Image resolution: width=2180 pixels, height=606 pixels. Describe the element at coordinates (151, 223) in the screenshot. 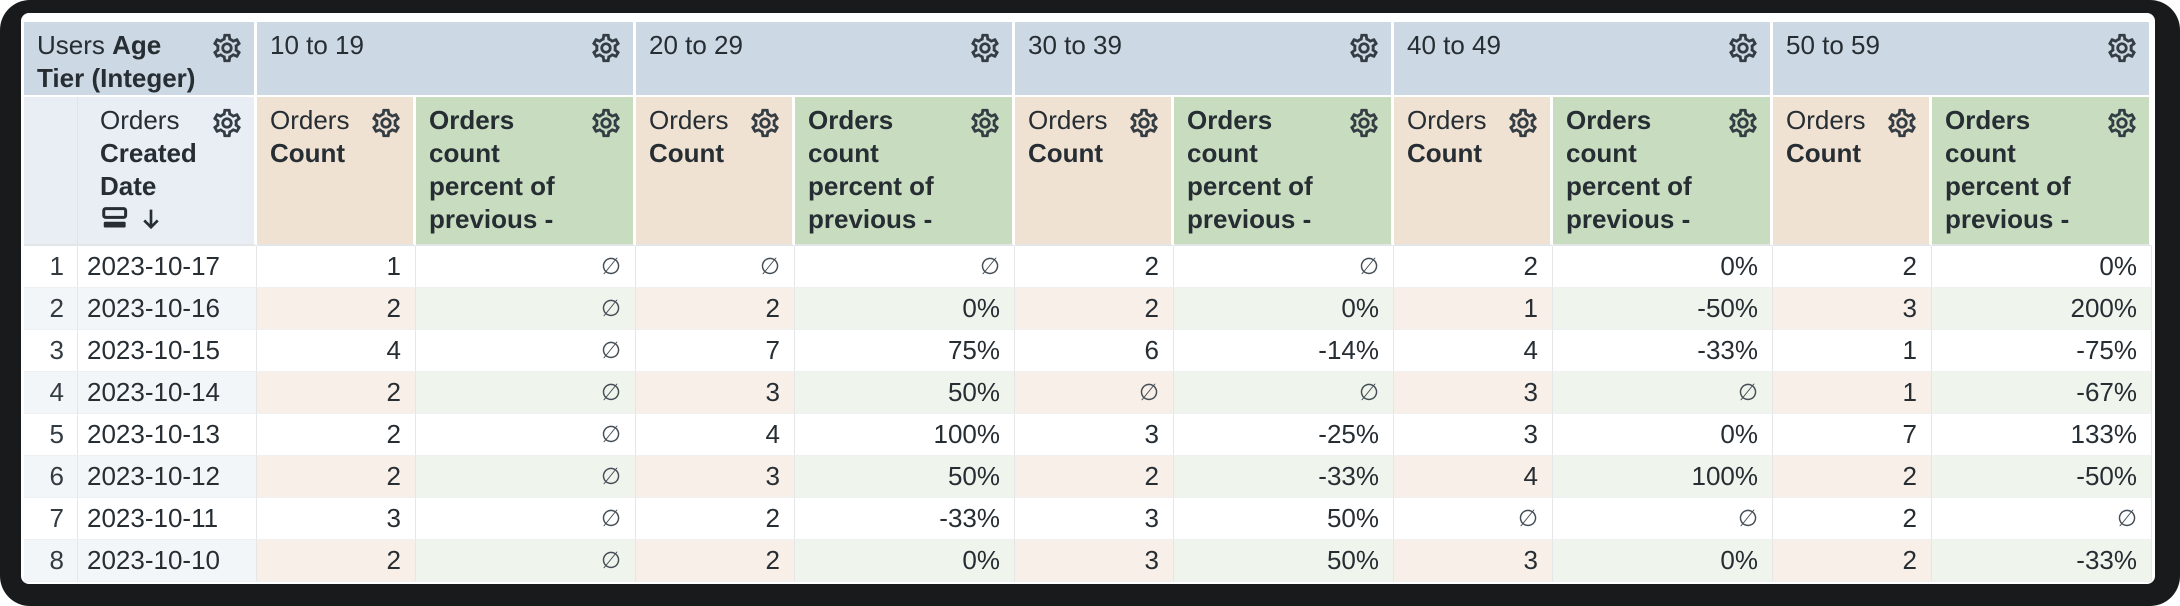

I see `sort-descending-icon` at that location.